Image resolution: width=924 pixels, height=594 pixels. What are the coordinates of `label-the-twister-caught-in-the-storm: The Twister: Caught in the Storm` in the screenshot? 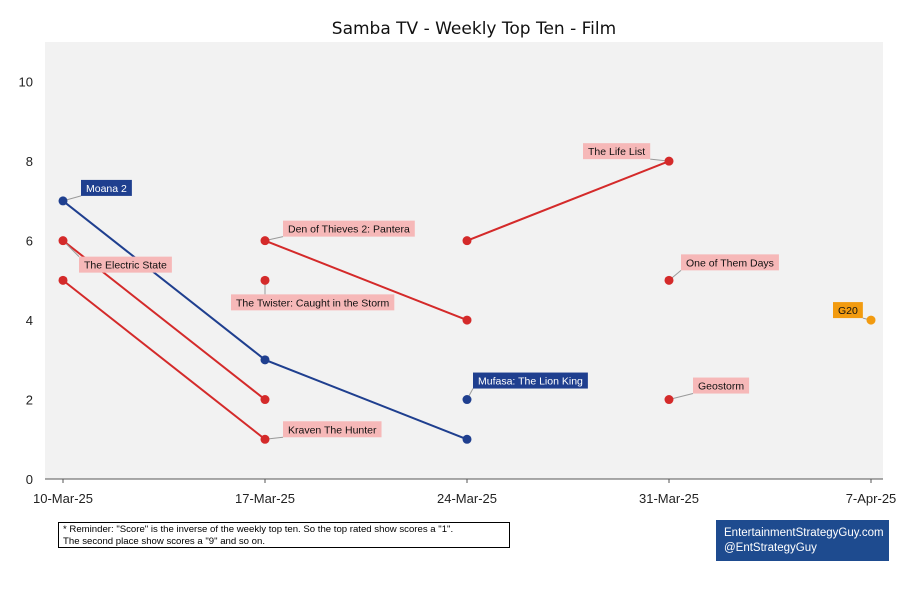 It's located at (313, 302).